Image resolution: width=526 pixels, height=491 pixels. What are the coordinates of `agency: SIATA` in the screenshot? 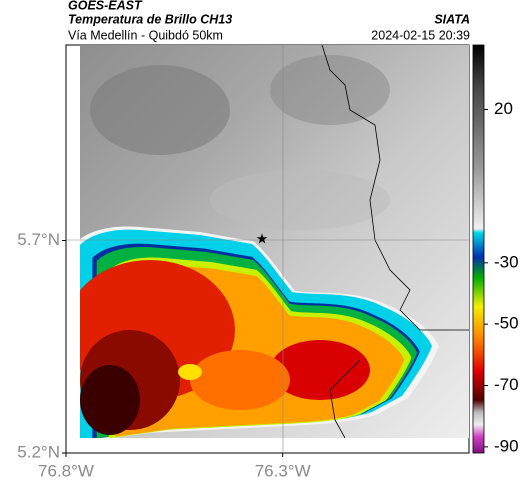 It's located at (452, 19).